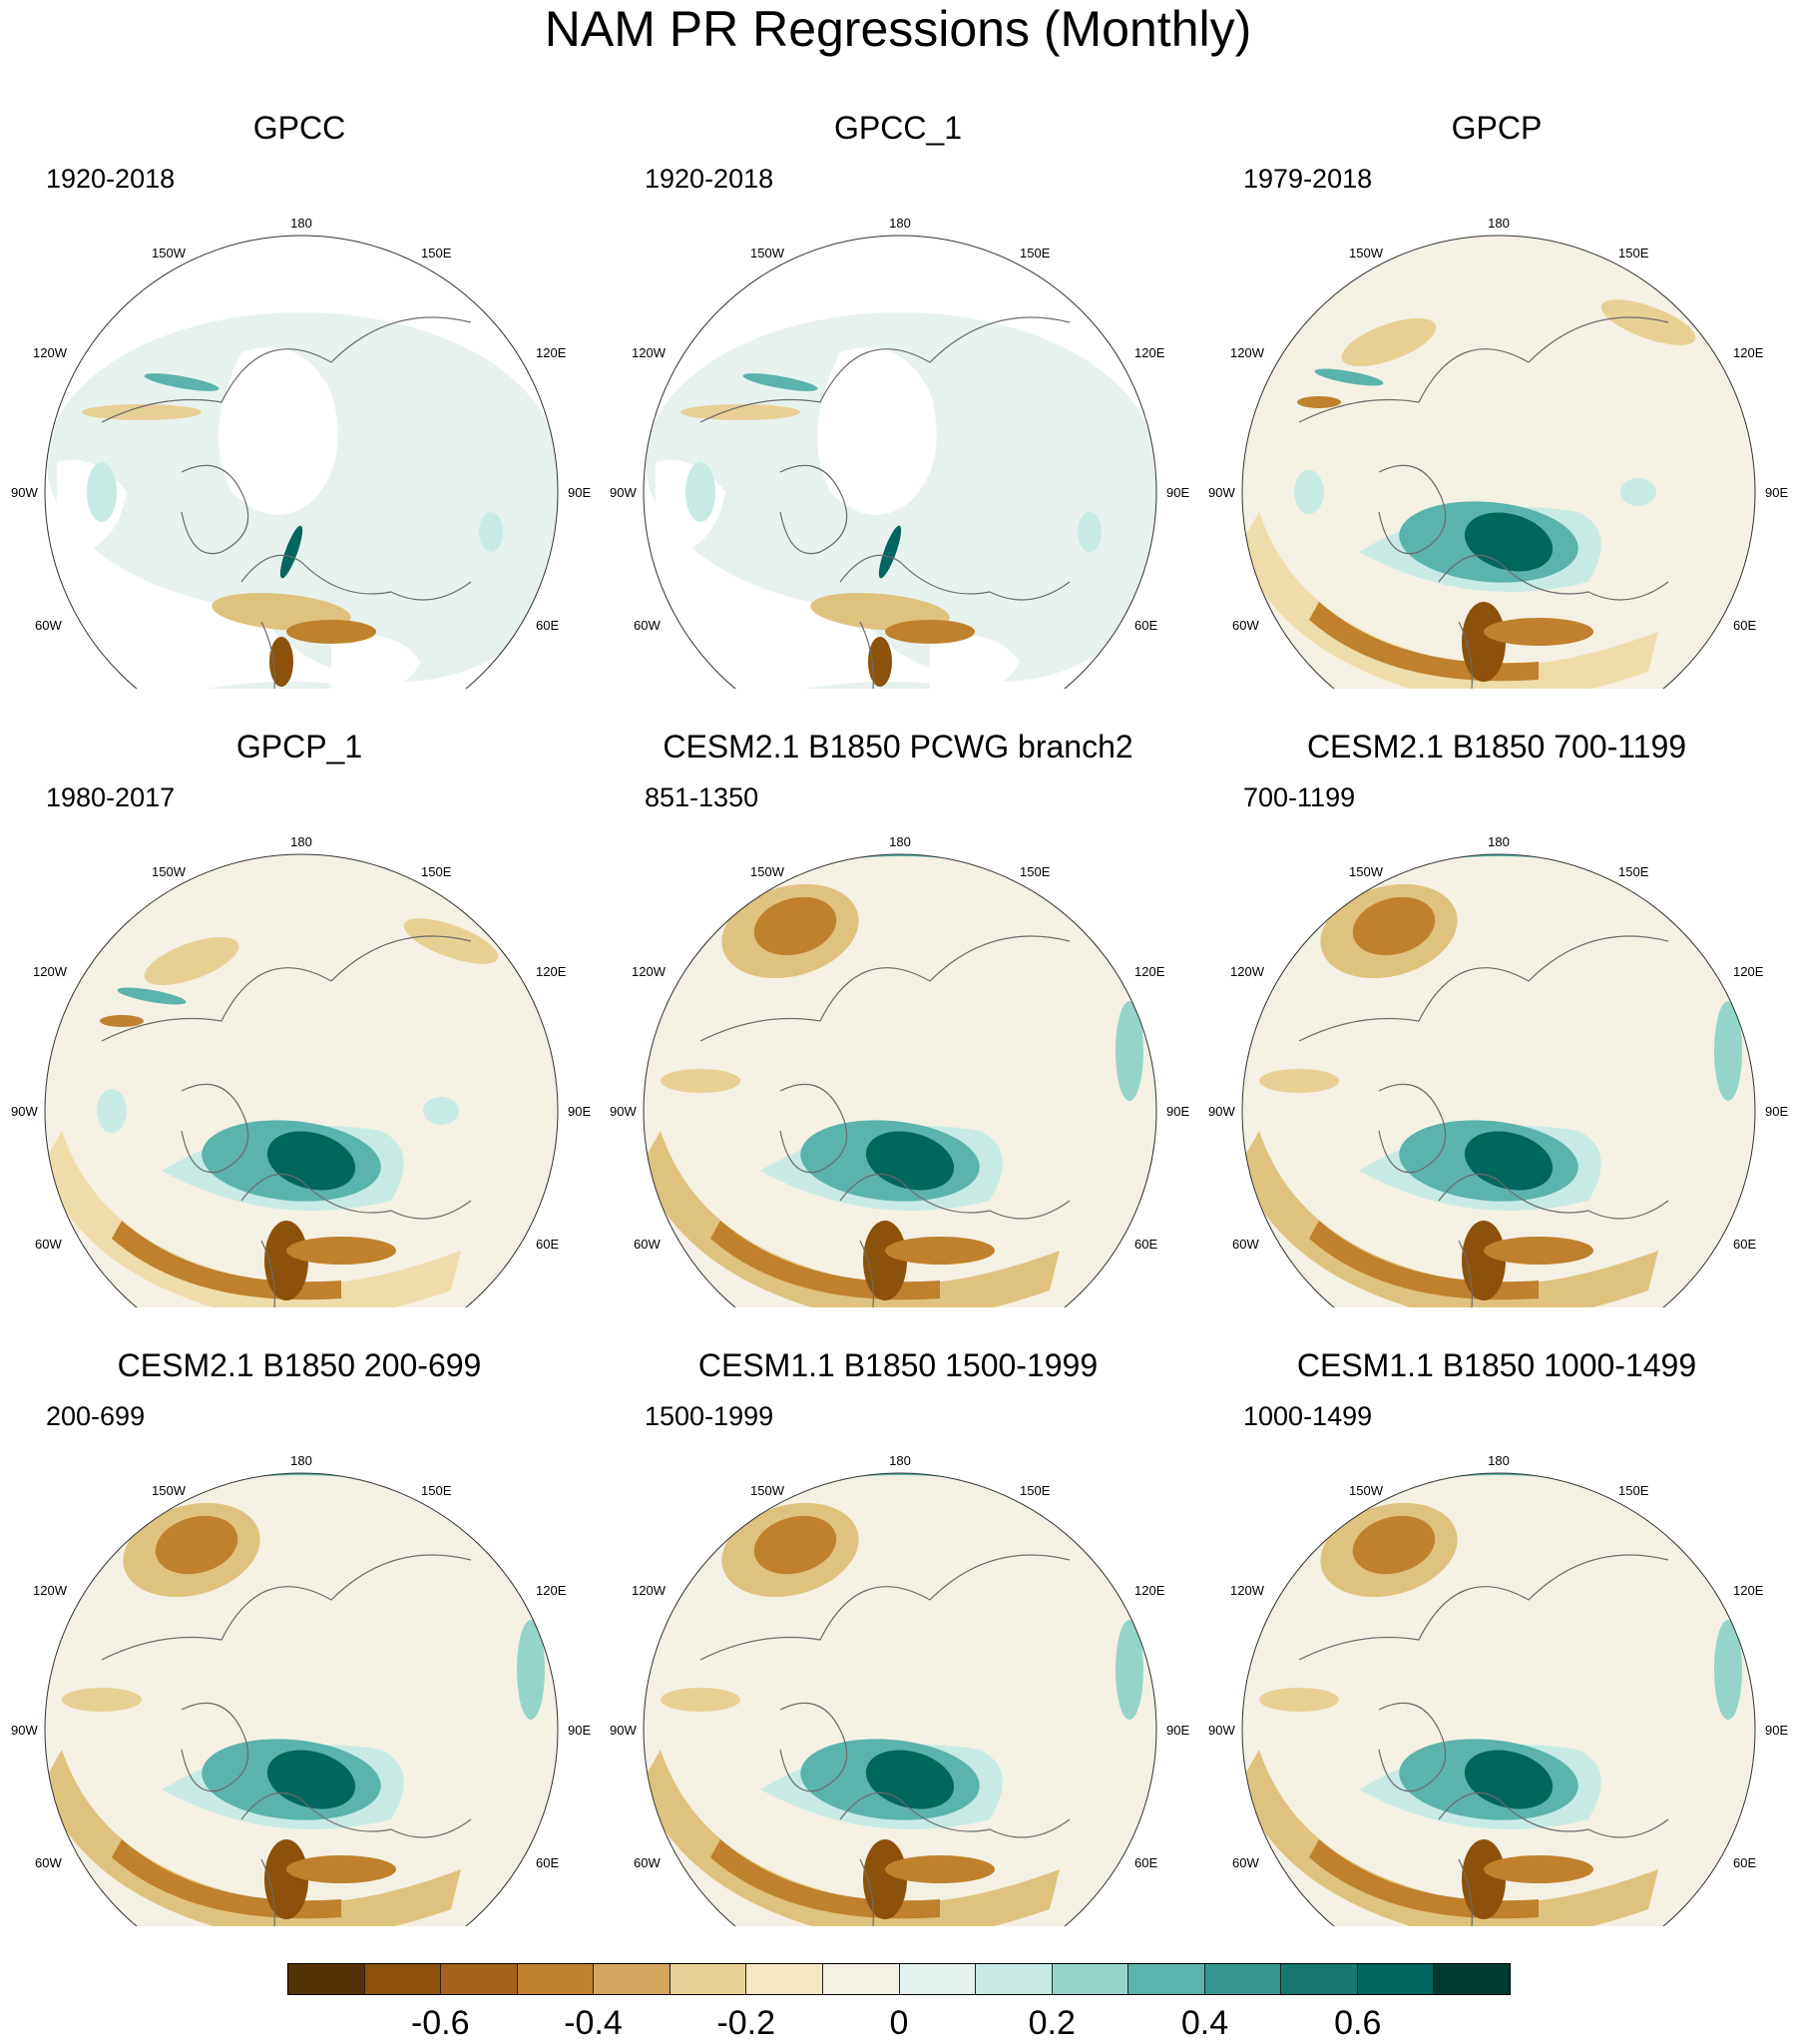 This screenshot has width=1796, height=2044. Describe the element at coordinates (1052, 2023) in the screenshot. I see `colorbar-tick-label: 0.2` at that location.